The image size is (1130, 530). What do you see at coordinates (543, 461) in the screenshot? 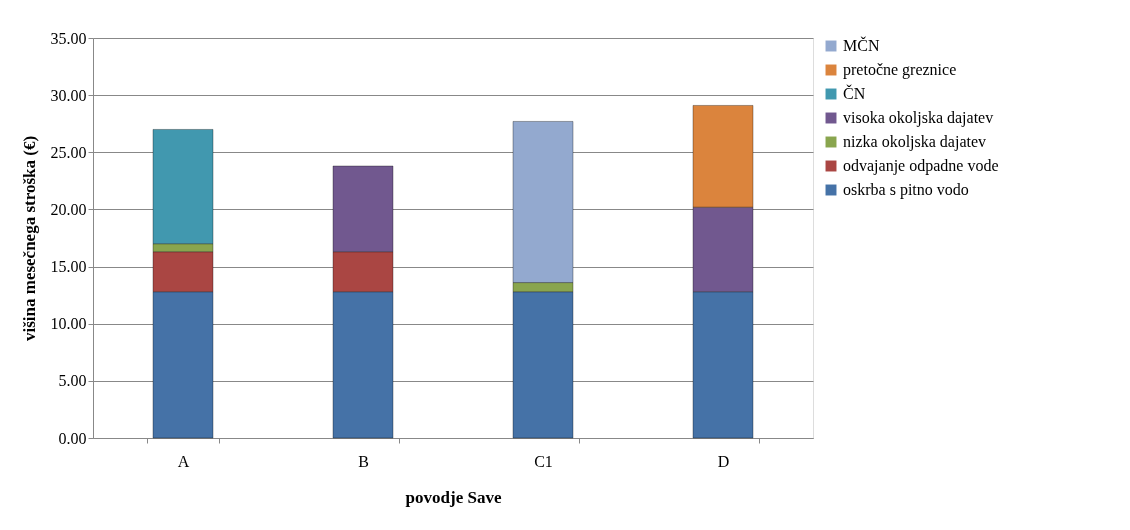
I see `x-tick-label: C1` at bounding box center [543, 461].